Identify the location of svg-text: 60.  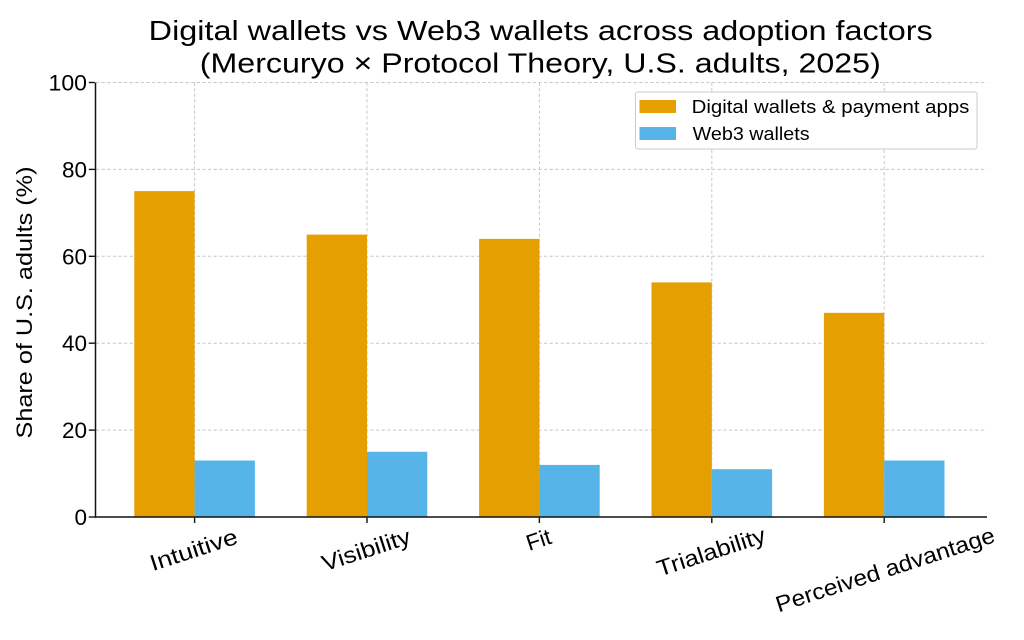
(74, 256).